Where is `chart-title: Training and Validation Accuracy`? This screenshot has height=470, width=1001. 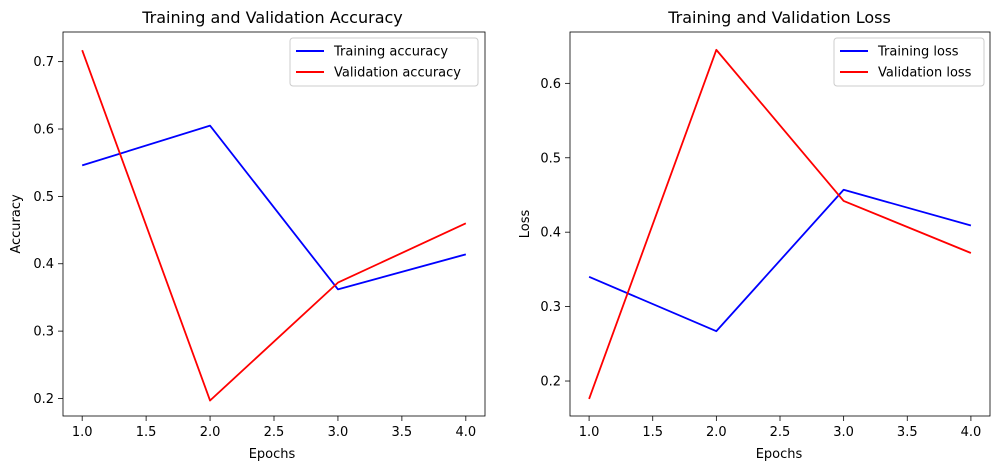
chart-title: Training and Validation Accuracy is located at coordinates (272, 17).